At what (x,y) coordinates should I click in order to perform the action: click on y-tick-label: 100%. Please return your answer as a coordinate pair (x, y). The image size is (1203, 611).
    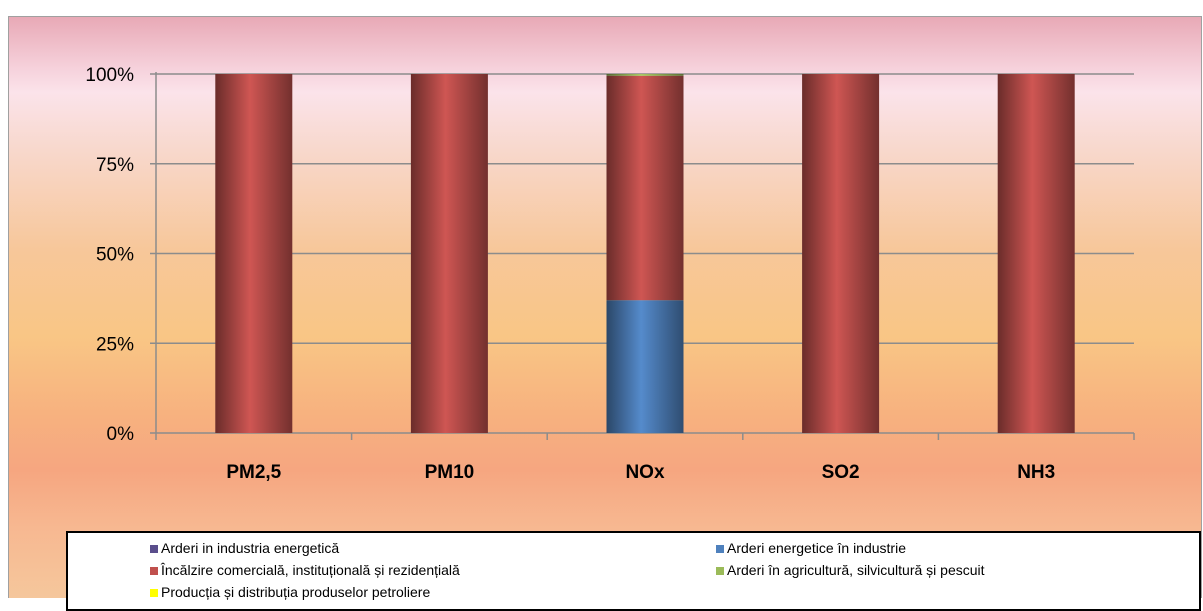
    Looking at the image, I should click on (109, 75).